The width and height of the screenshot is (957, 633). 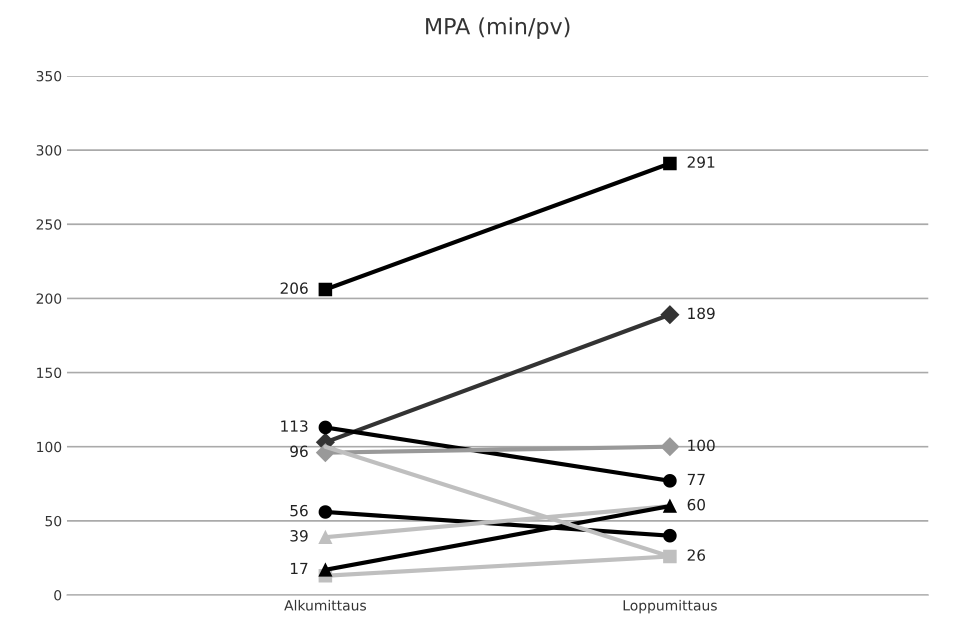 I want to click on y-tick-label: 200, so click(x=49, y=298).